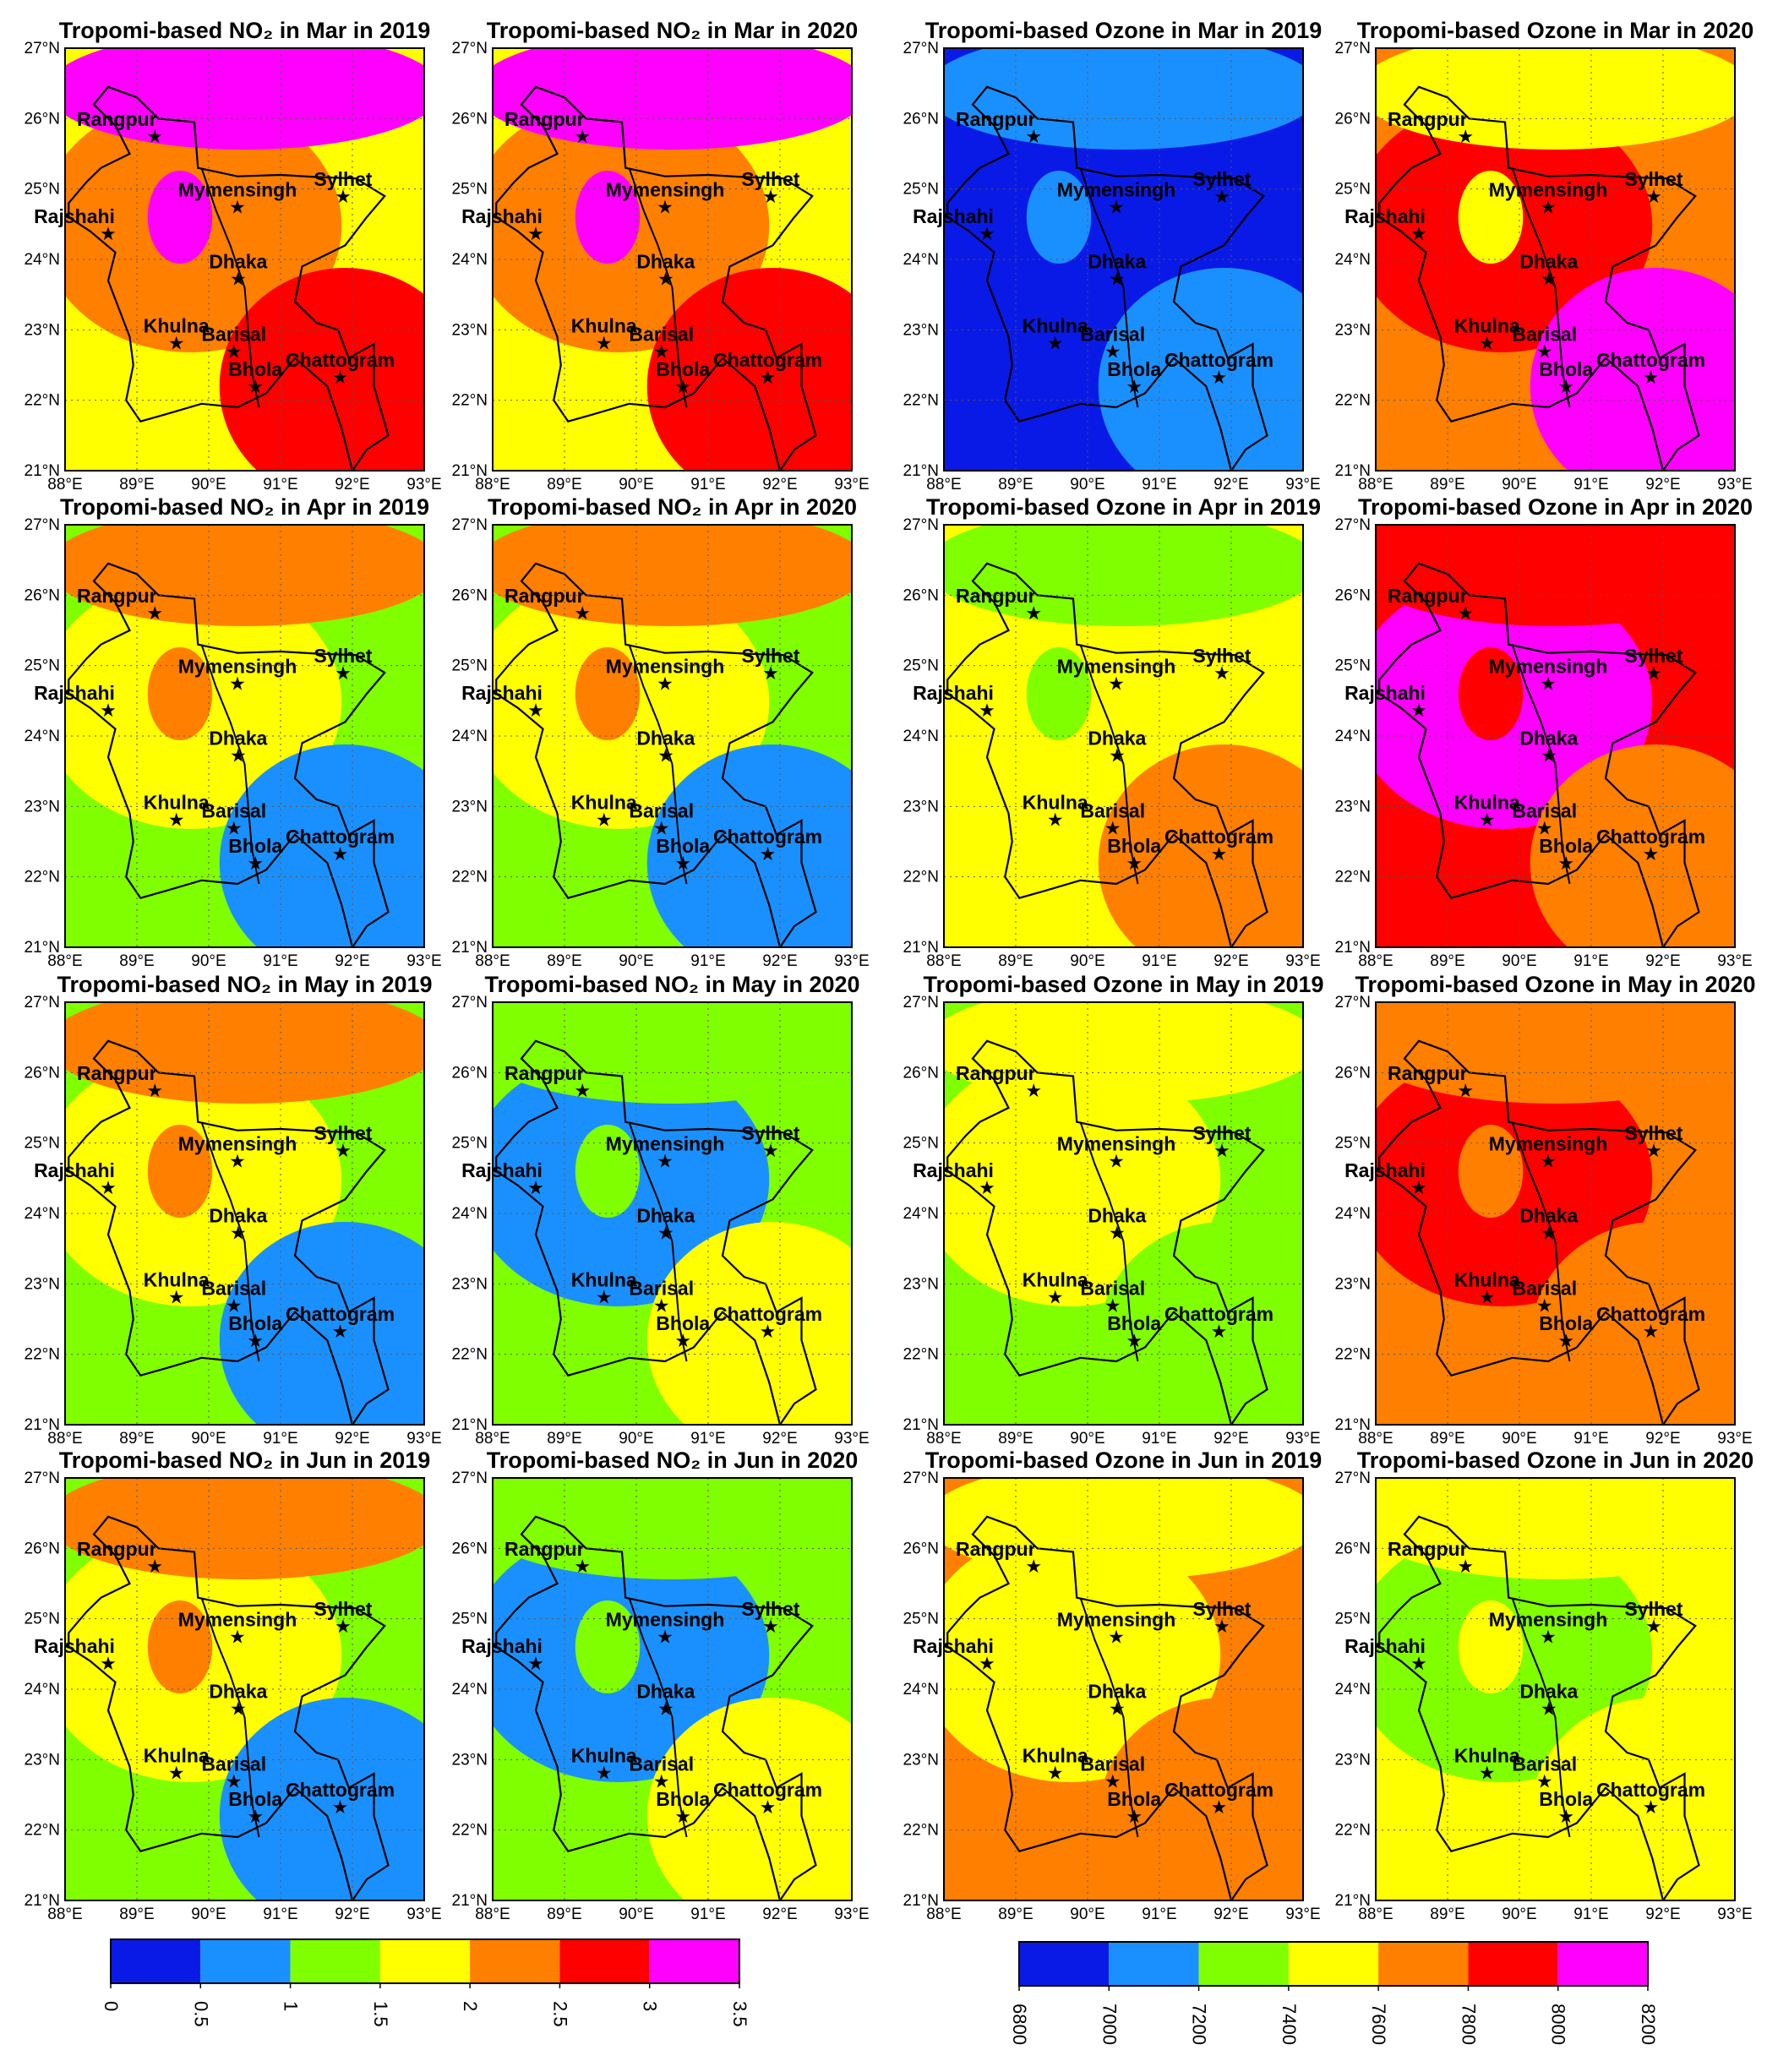 The image size is (1767, 2072). Describe the element at coordinates (1548, 190) in the screenshot. I see `city-label: Mymensingh` at that location.